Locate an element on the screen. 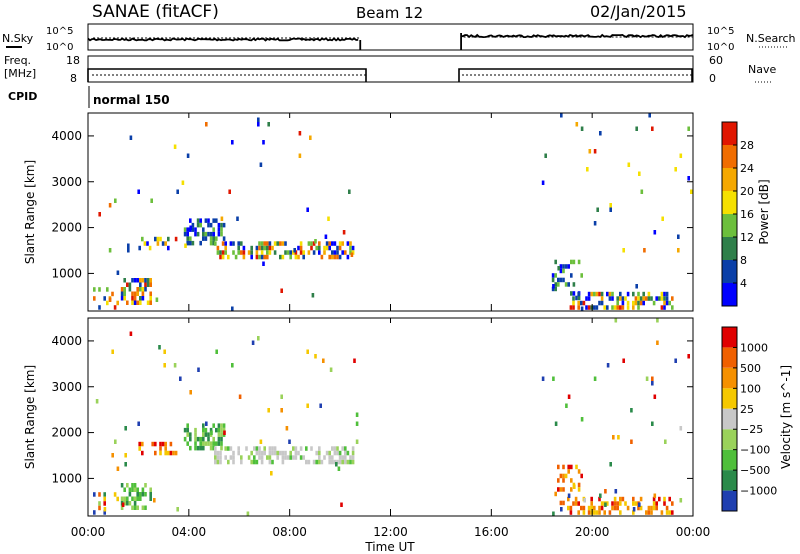 This screenshot has width=800, height=554. power-colorbar: 4 8 12 16 20 24 28 is located at coordinates (737, 214).